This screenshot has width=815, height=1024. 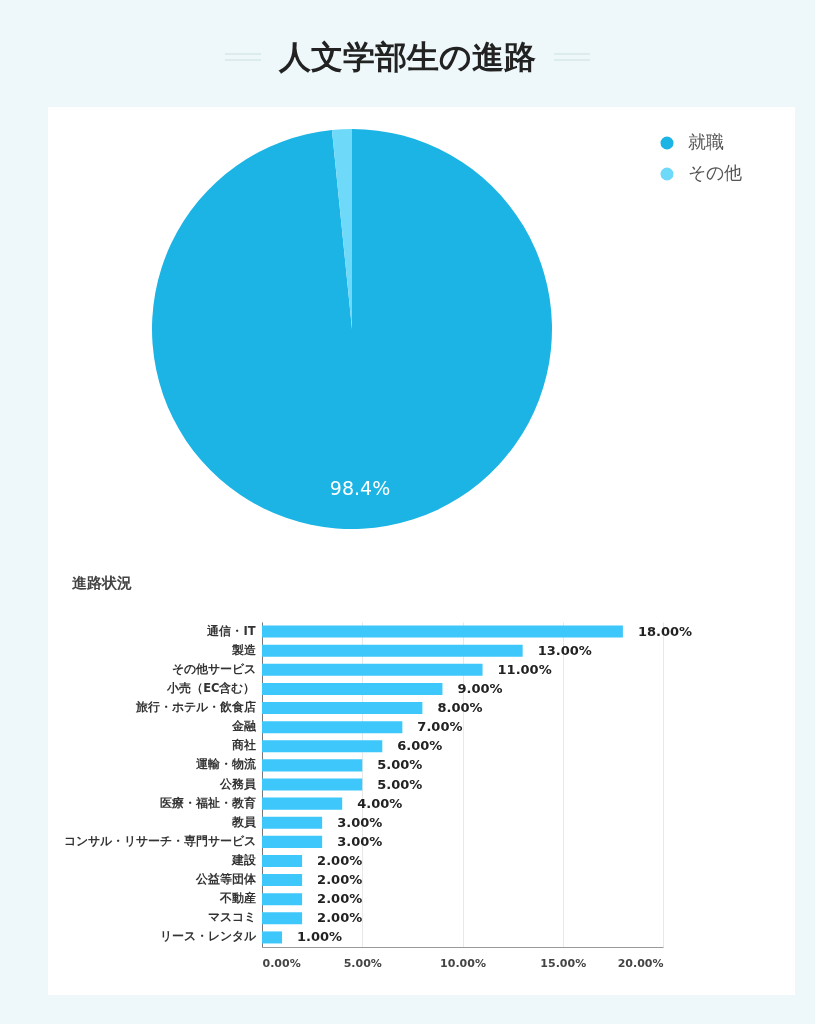 I want to click on data-label: 98.4%, so click(x=360, y=487).